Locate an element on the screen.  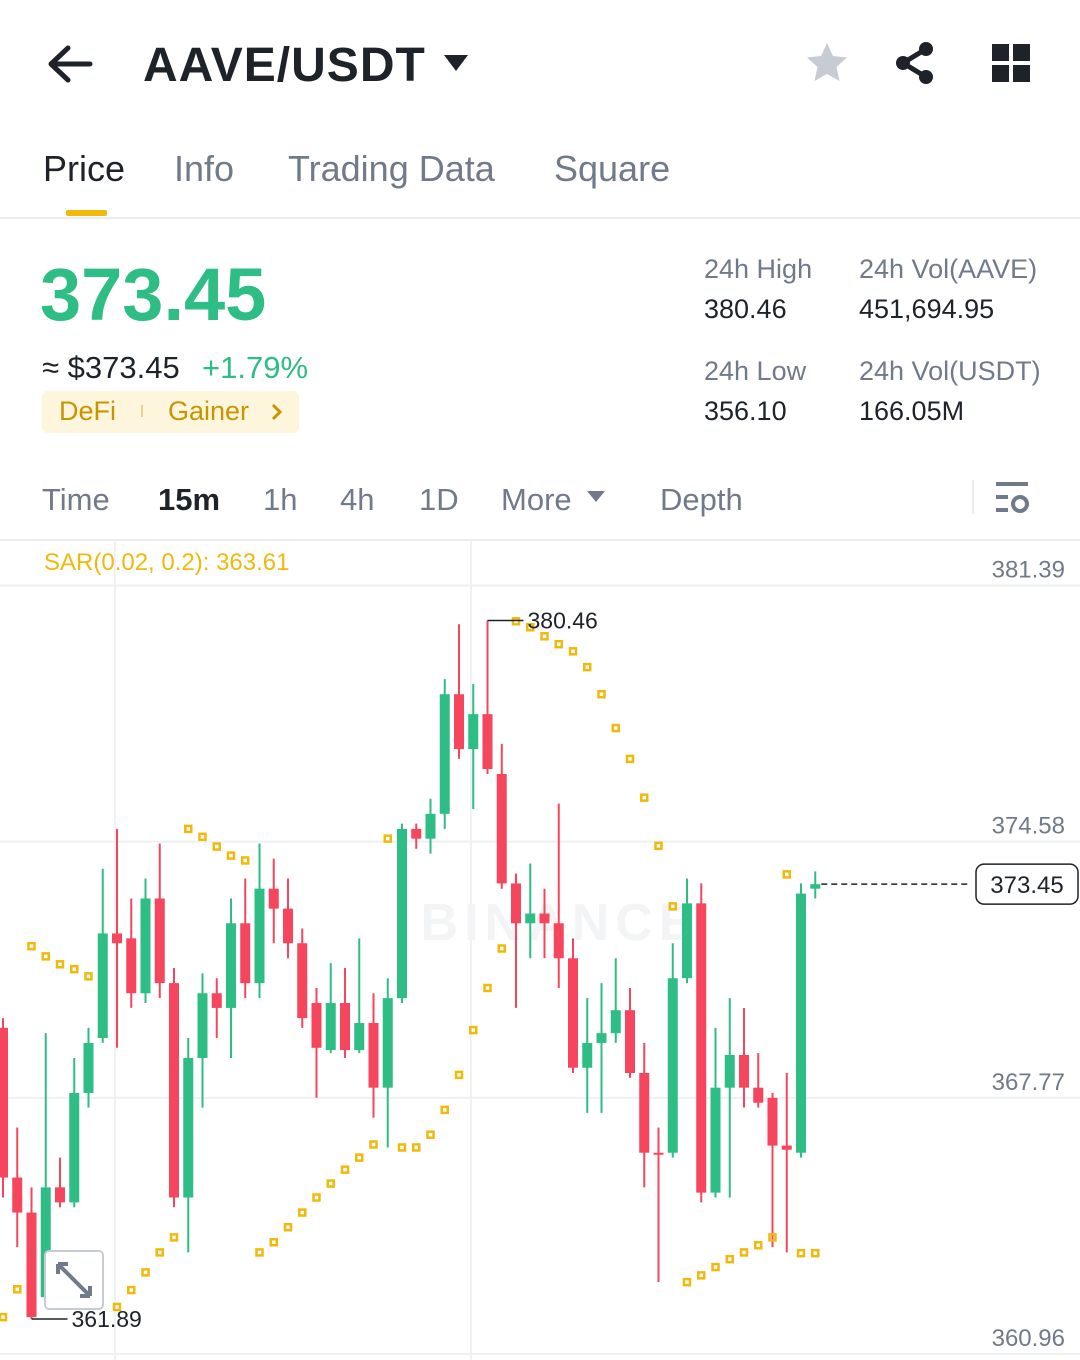
annotation-label: 380.46 is located at coordinates (563, 620).